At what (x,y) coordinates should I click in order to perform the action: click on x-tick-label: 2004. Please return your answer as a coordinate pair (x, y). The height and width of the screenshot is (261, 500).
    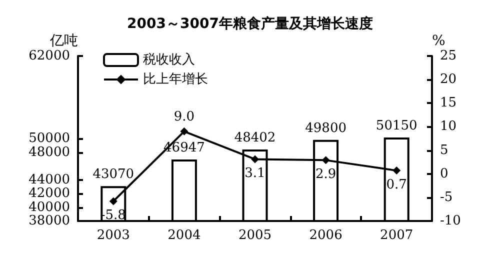
    Looking at the image, I should click on (184, 235).